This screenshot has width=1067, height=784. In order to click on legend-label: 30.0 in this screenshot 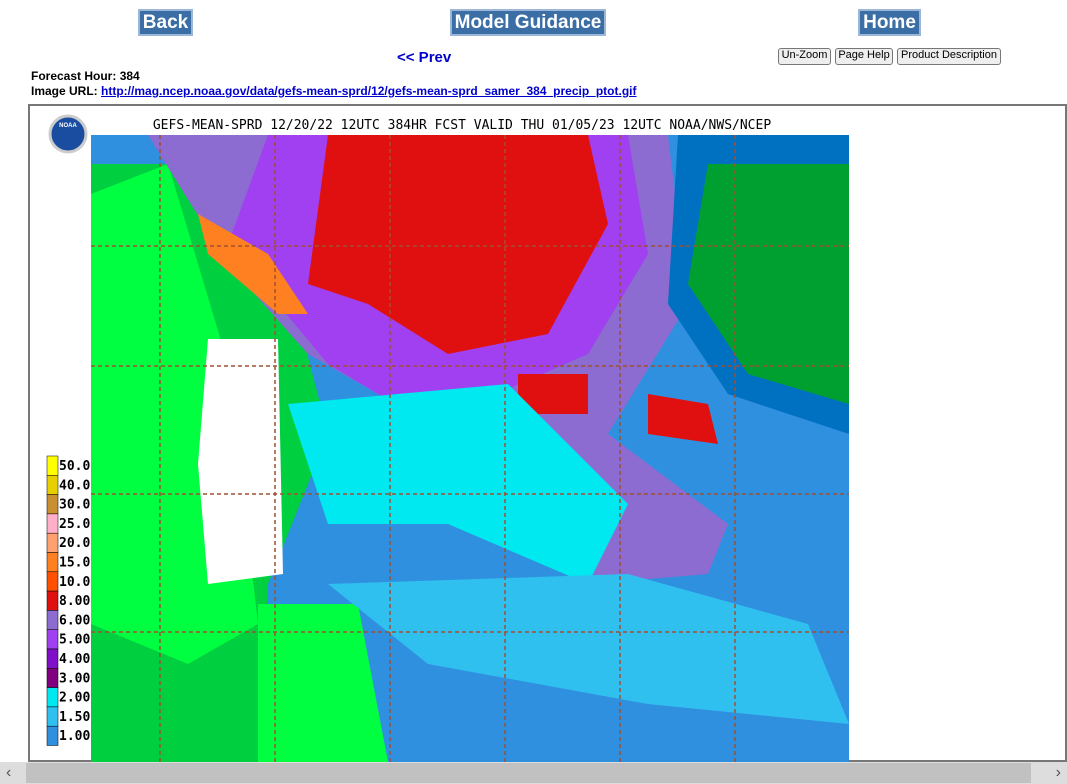, I will do `click(74, 505)`.